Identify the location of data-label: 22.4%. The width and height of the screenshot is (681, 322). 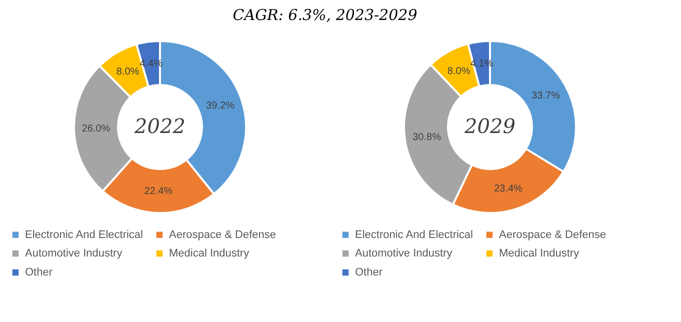
(158, 191).